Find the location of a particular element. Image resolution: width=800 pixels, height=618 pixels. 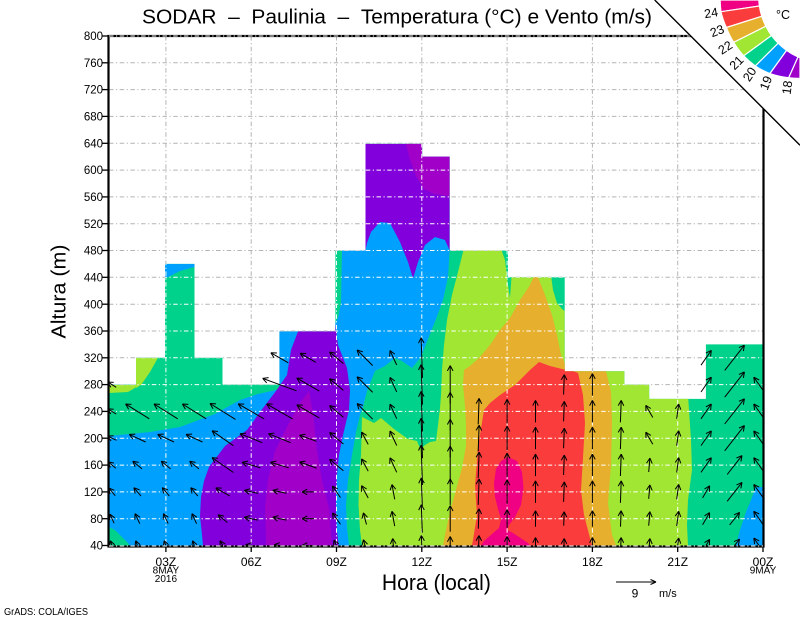

svg-text: 360 is located at coordinates (93, 332).